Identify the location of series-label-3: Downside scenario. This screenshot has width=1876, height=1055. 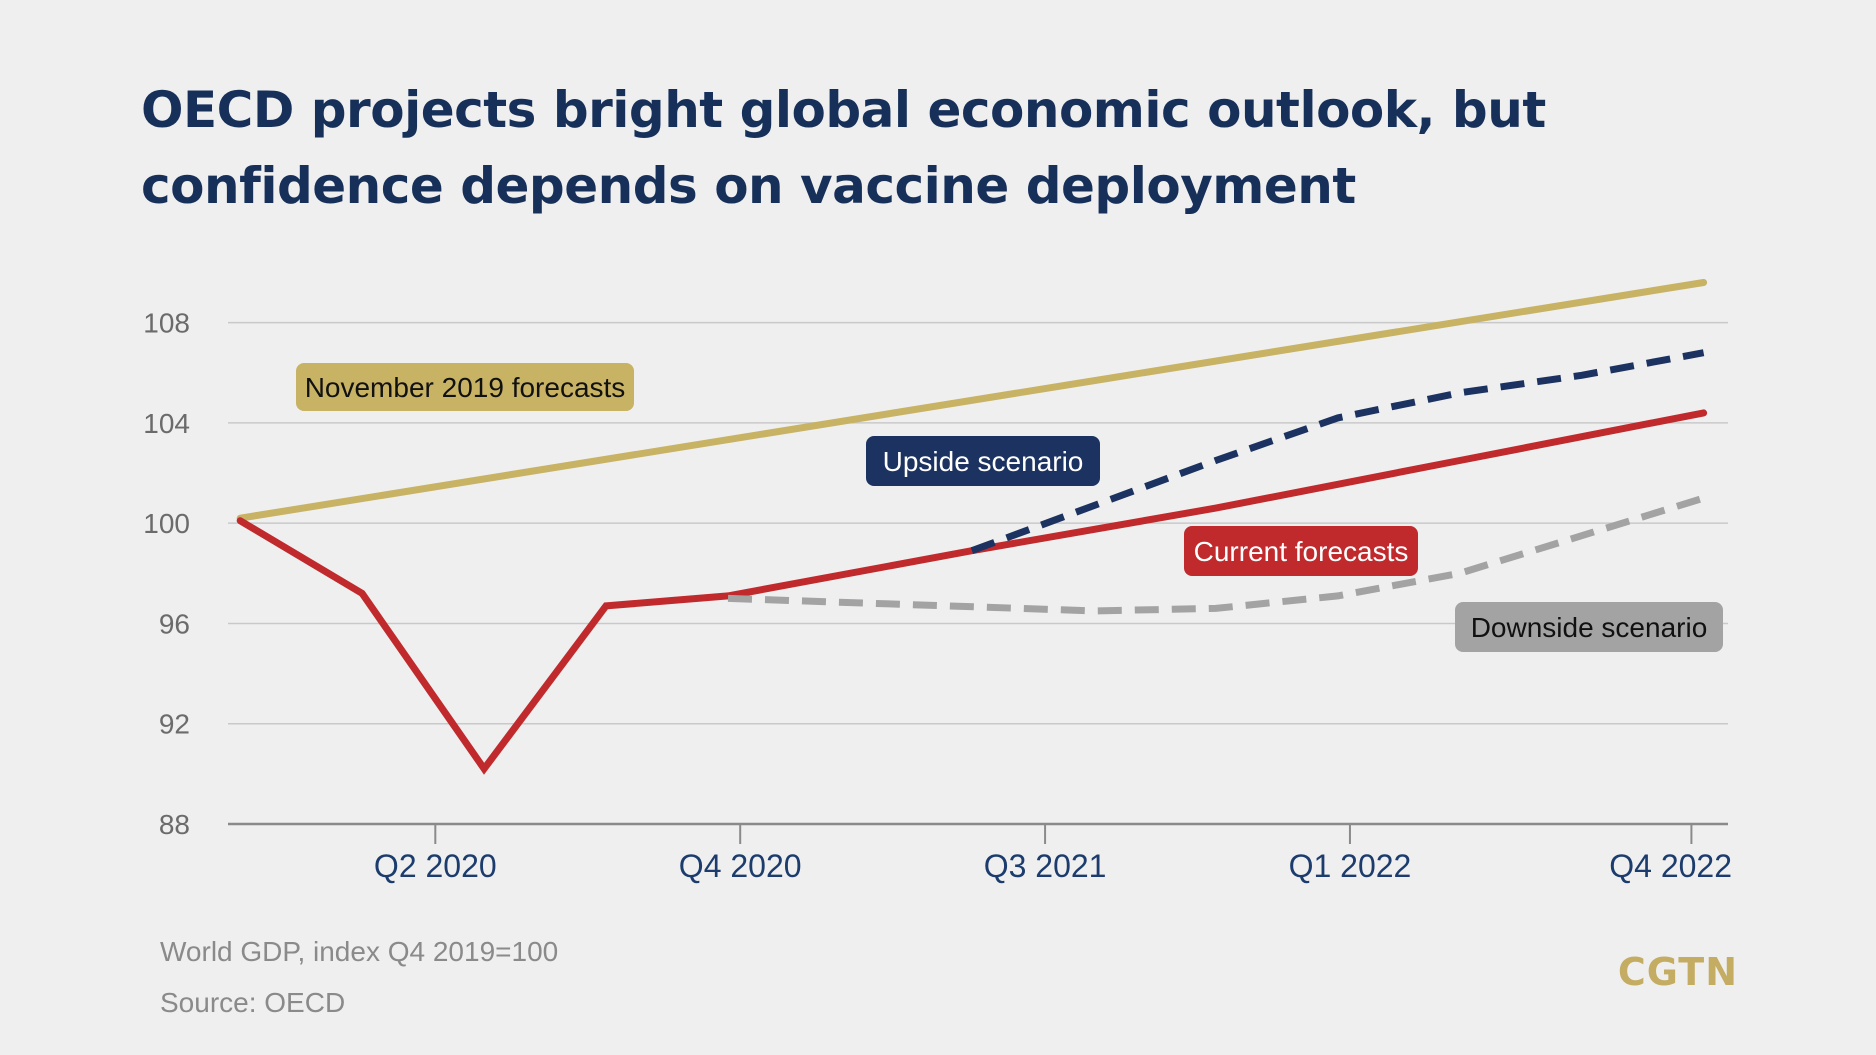
(1589, 627).